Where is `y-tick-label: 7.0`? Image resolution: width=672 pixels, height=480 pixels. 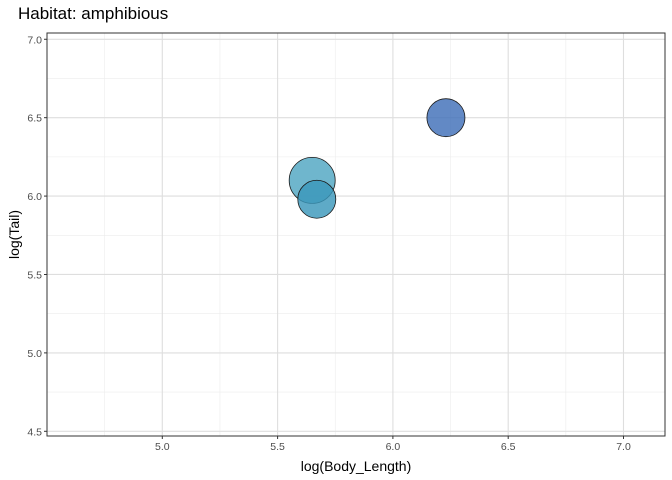
y-tick-label: 7.0 is located at coordinates (34, 40).